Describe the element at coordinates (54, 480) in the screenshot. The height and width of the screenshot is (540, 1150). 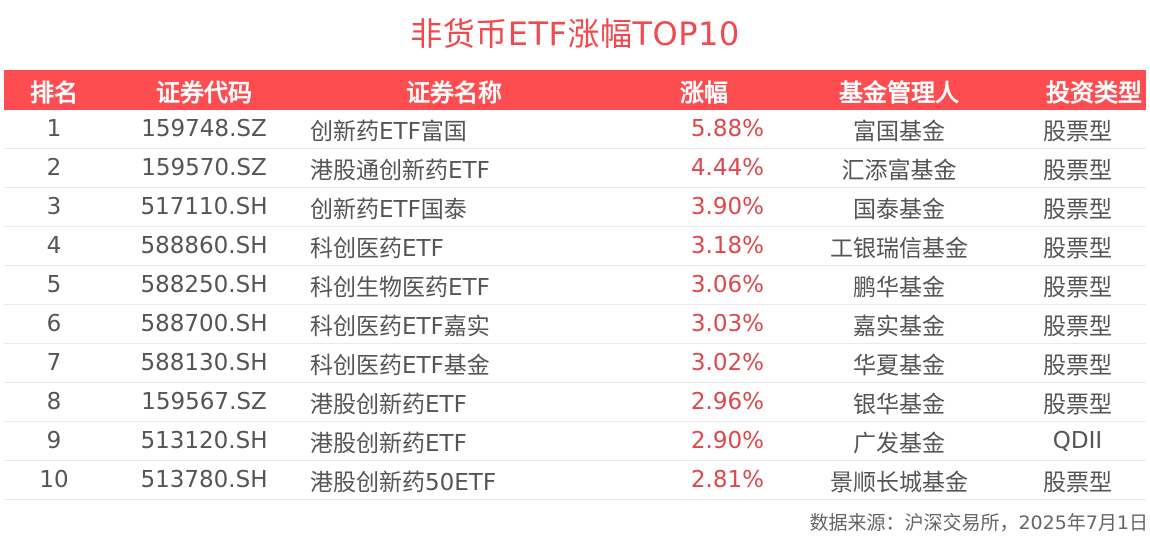
I see `rank-cell: 10` at that location.